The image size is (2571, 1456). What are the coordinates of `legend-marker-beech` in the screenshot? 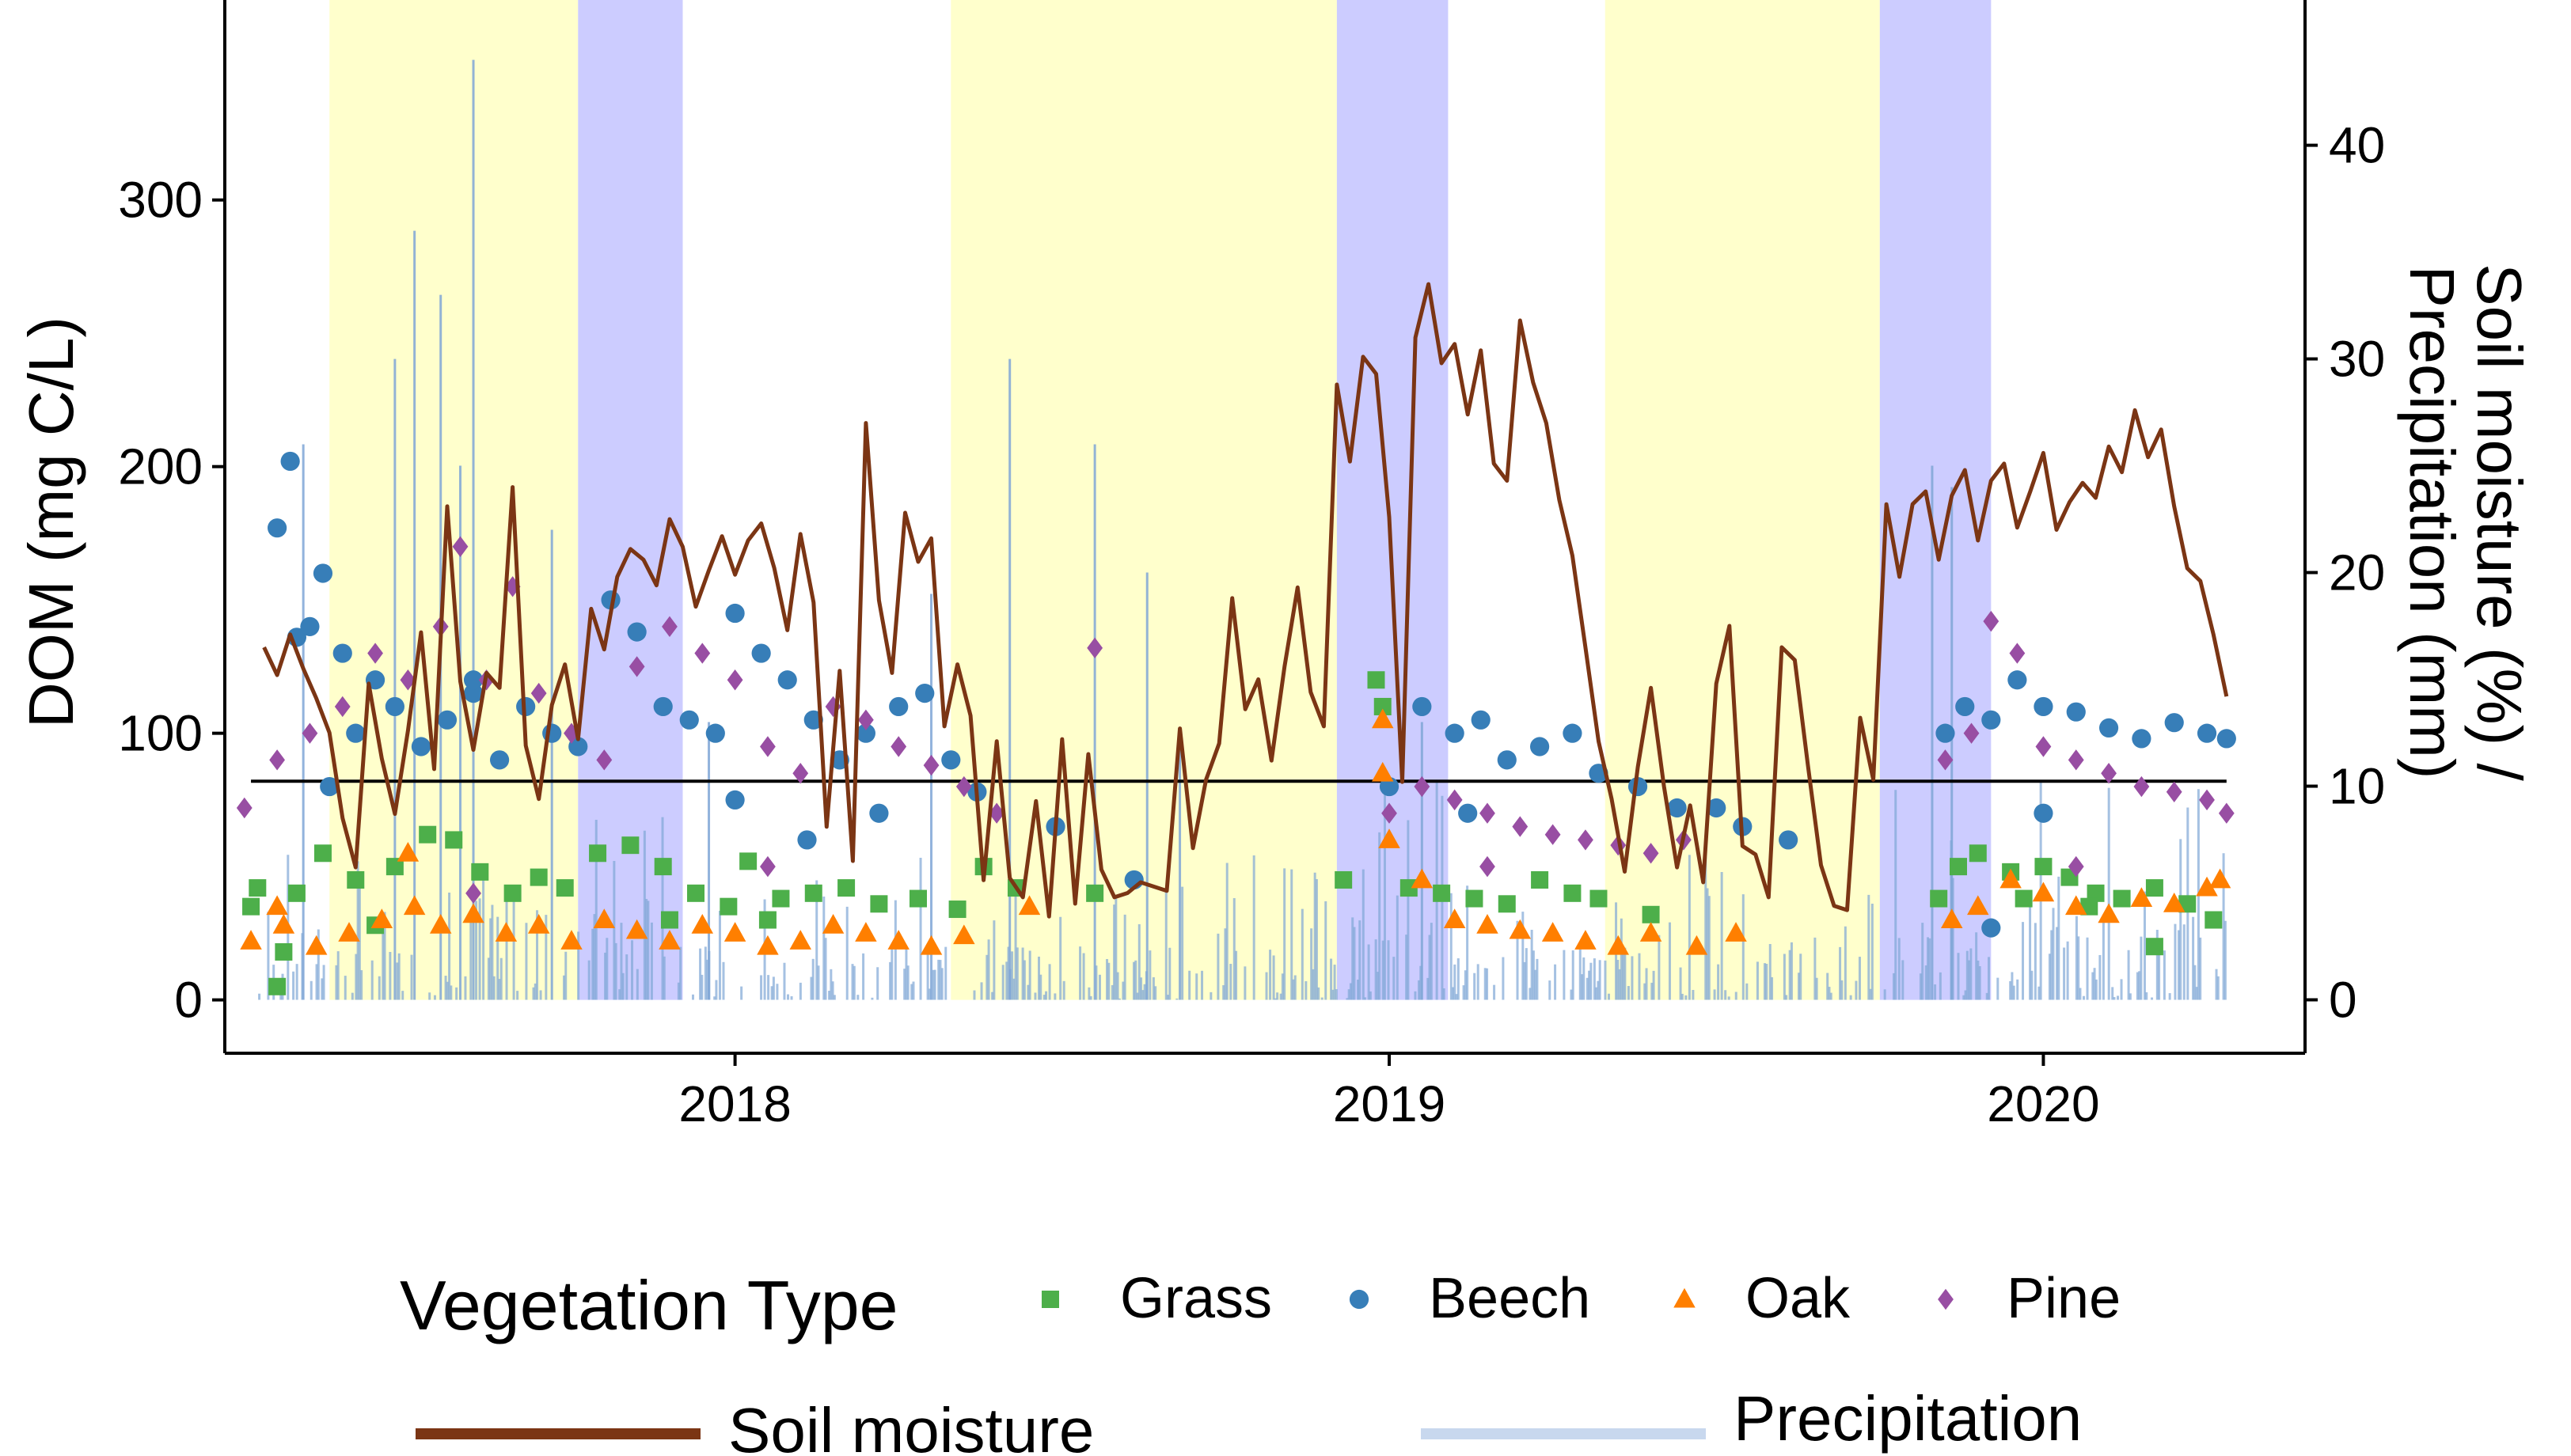 It's located at (1359, 1299).